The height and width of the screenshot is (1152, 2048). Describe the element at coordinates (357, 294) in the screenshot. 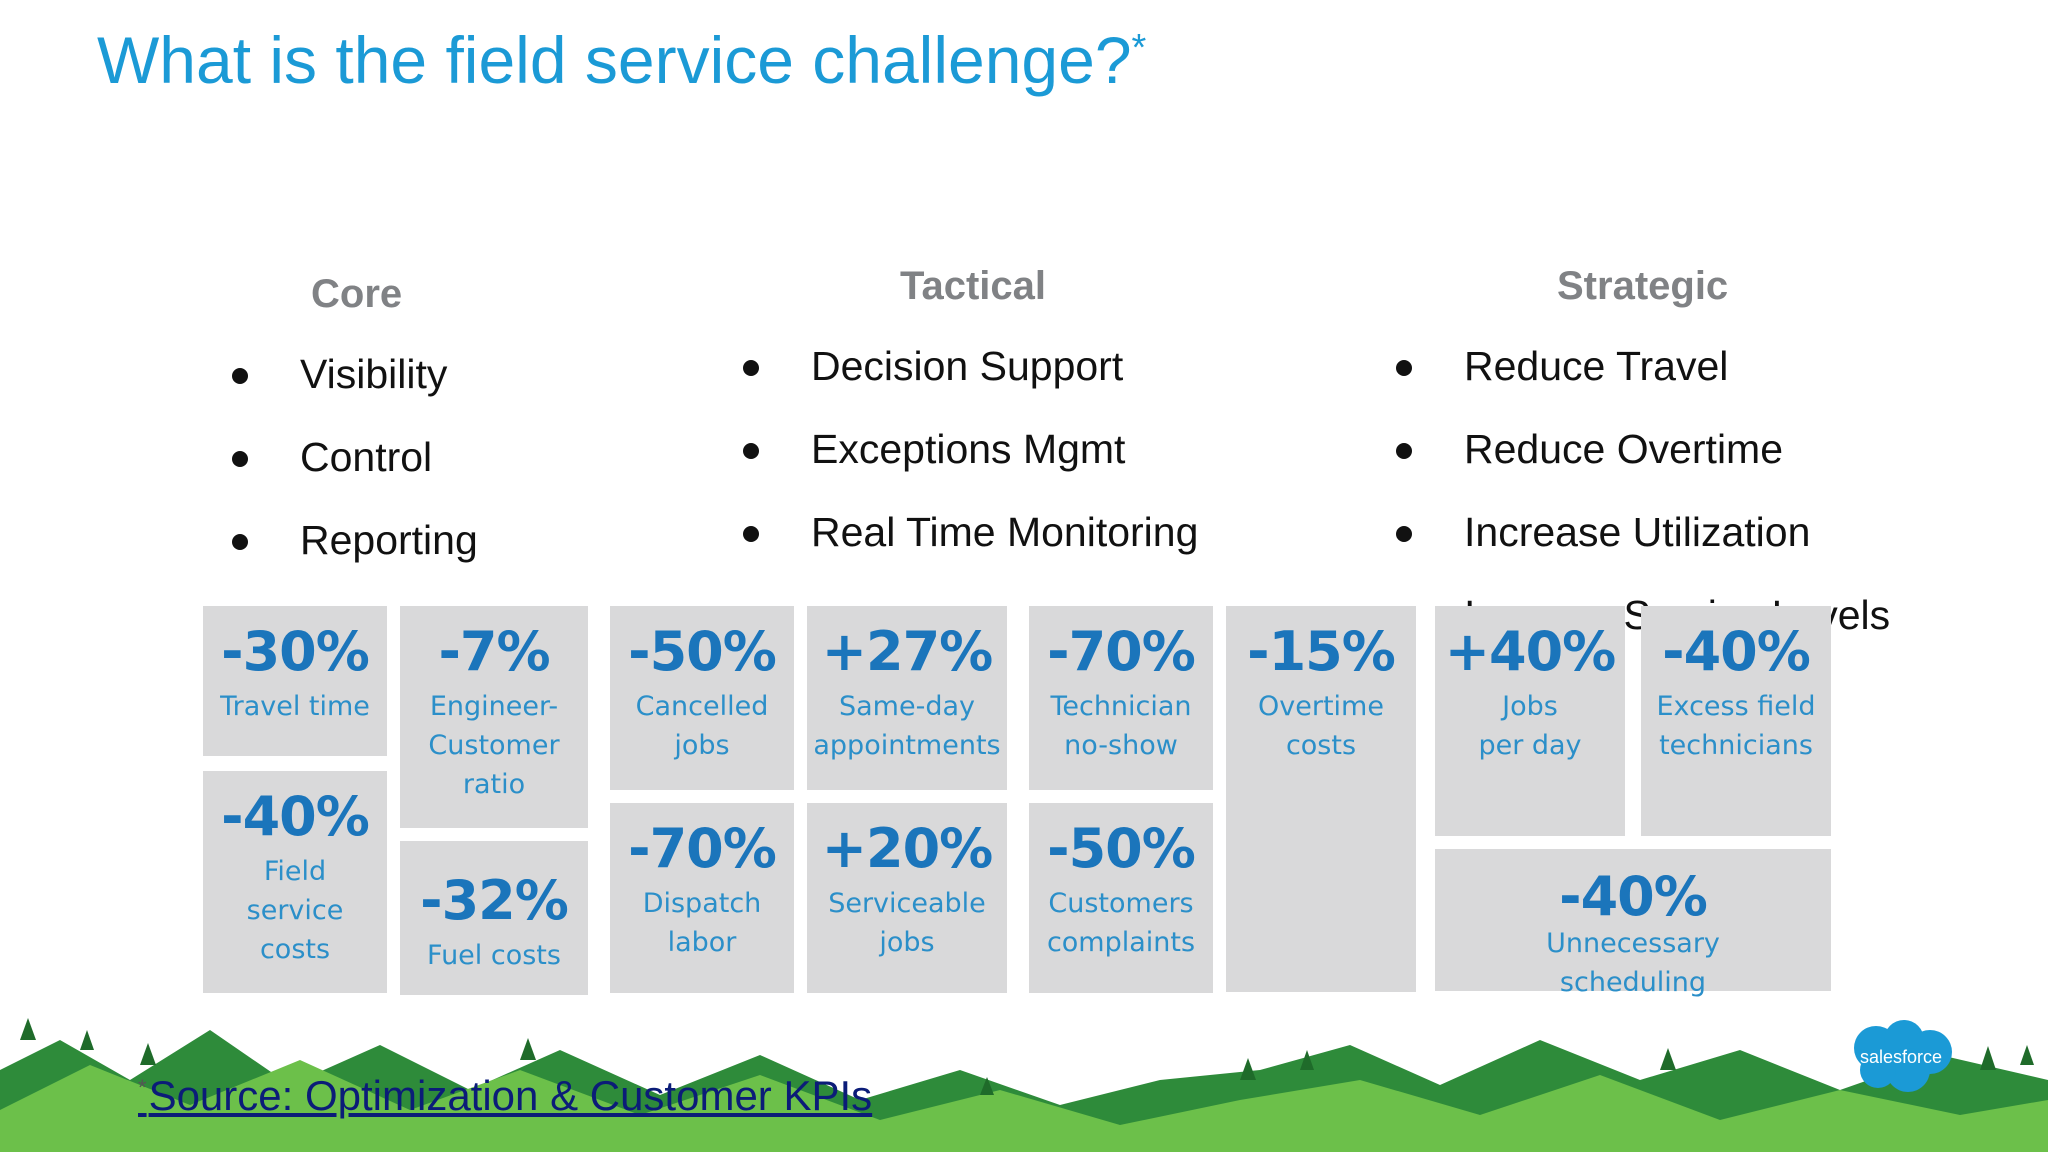

I see `column-heading-core: Core` at that location.